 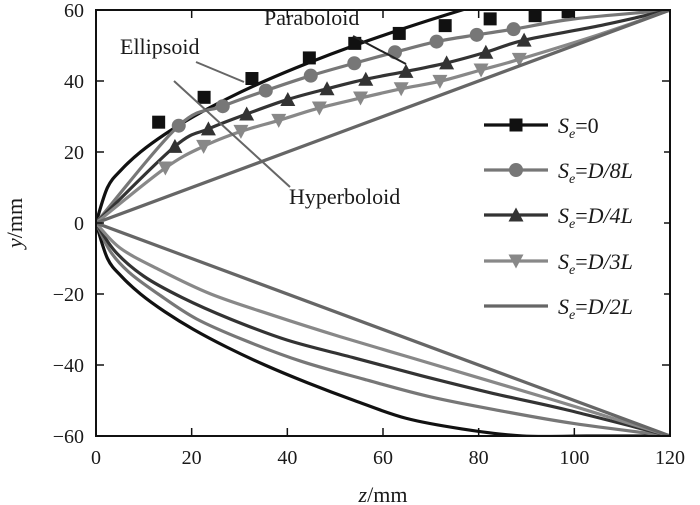 I want to click on legend-label-4: Se=D/2L, so click(x=595, y=308).